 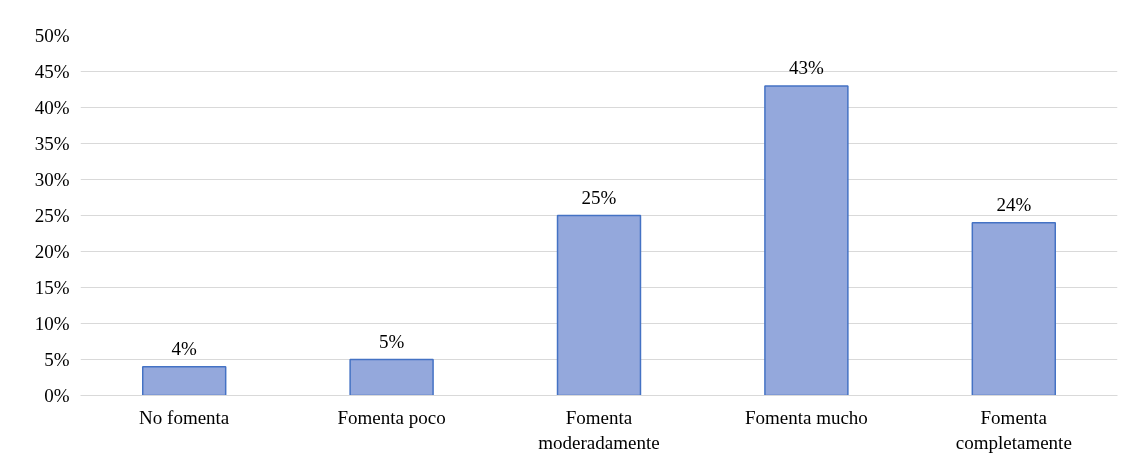 What do you see at coordinates (806, 67) in the screenshot?
I see `data-label: 43%` at bounding box center [806, 67].